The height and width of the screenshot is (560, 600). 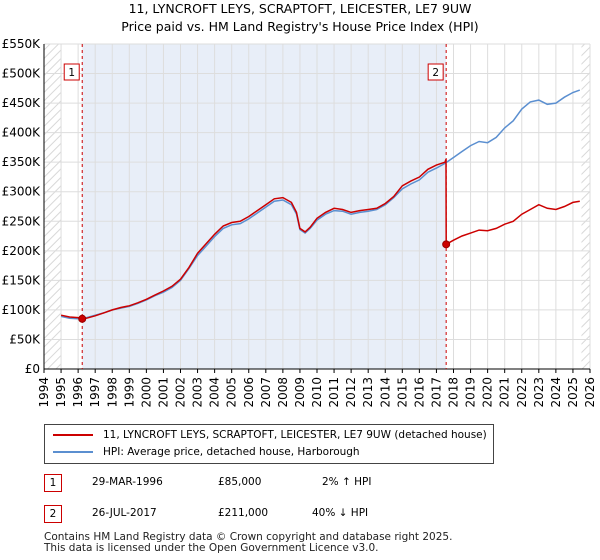 I want to click on x-tick-label: 1996, so click(x=78, y=392).